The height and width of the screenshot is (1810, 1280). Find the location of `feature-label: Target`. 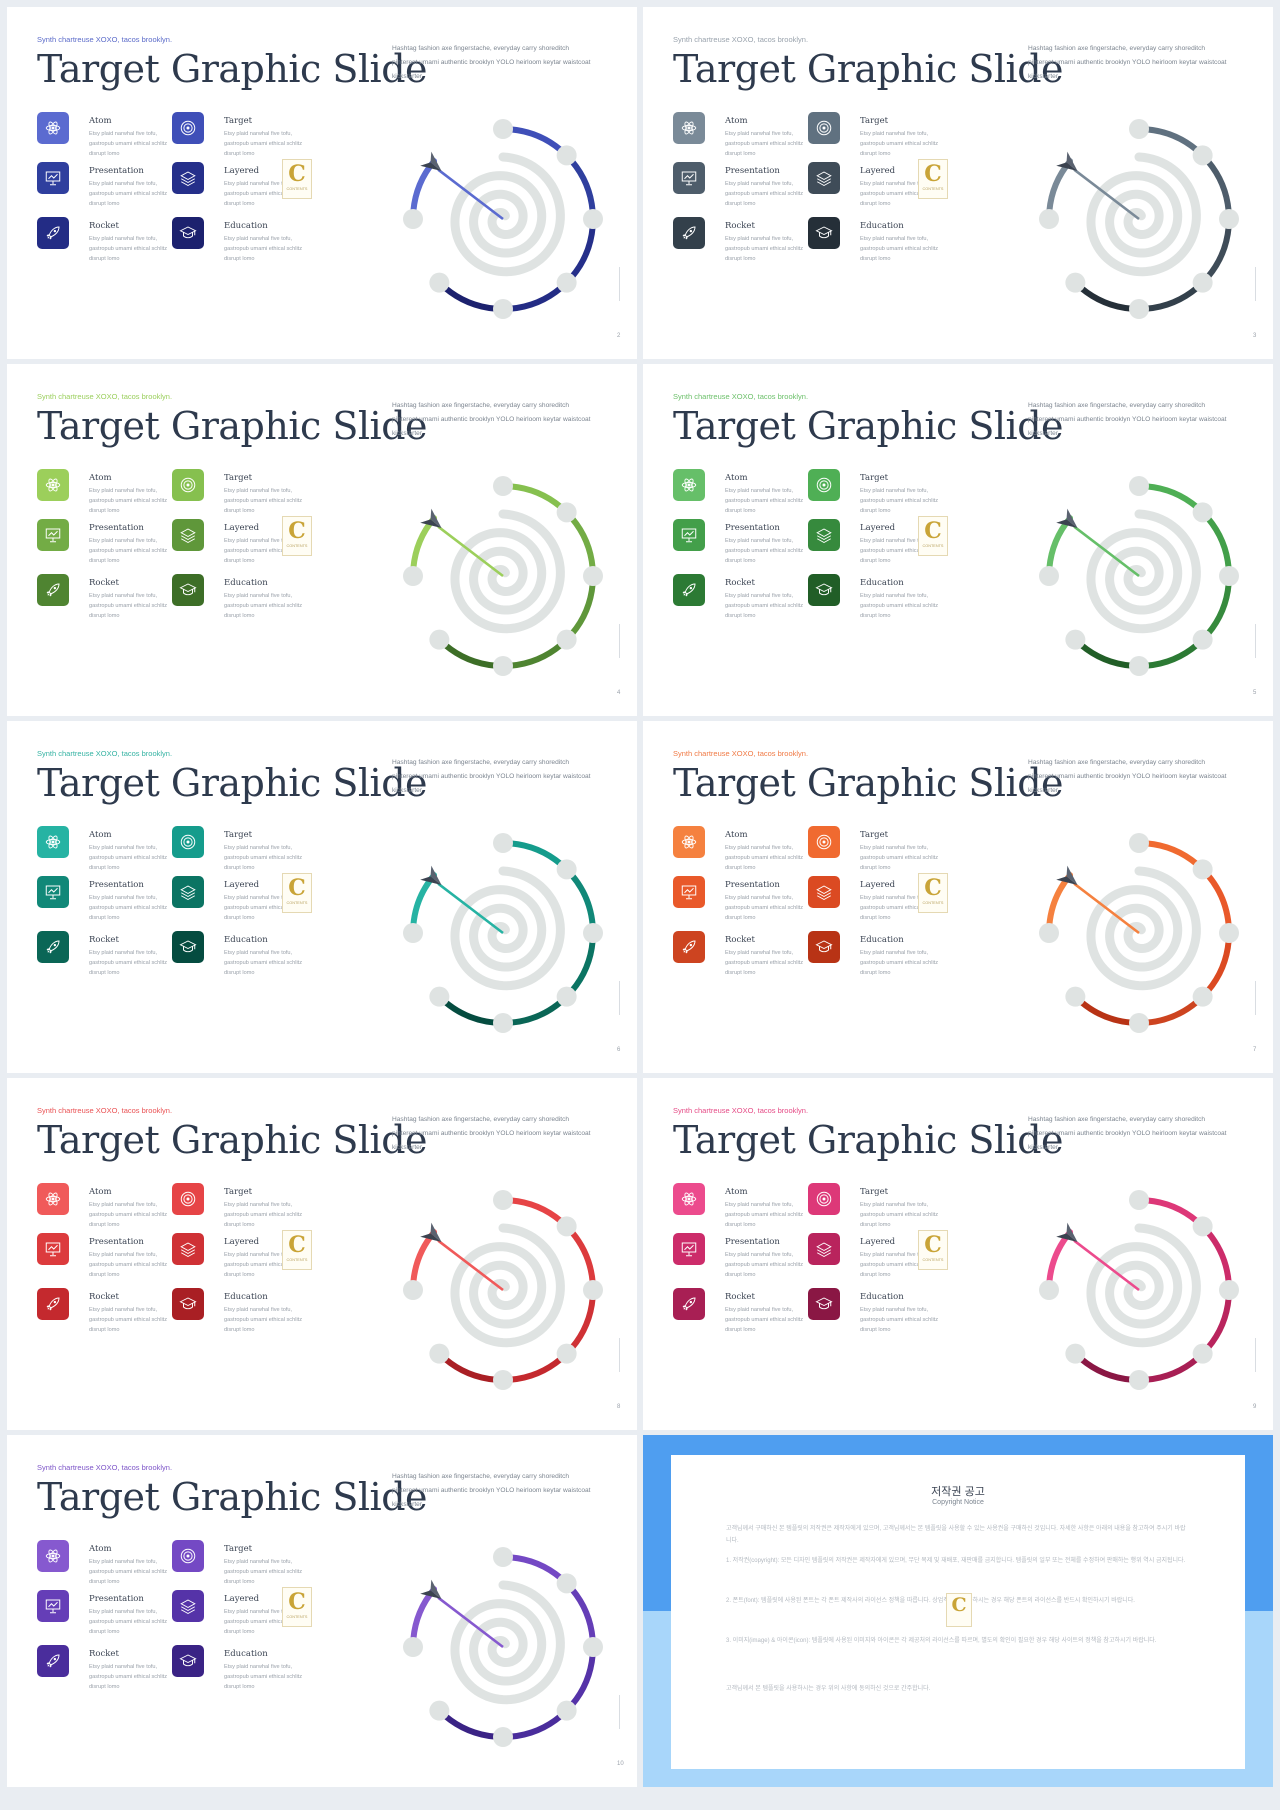

feature-label: Target is located at coordinates (874, 1192).